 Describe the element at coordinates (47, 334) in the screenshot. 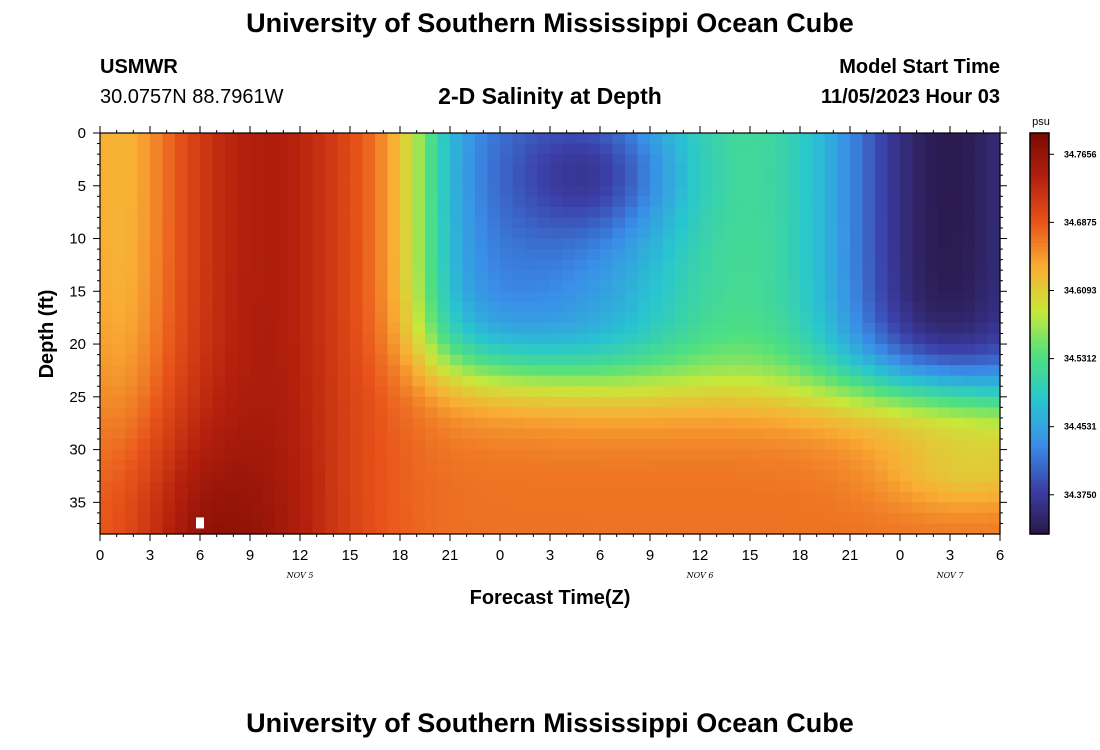

I see `y-axis-label: Depth (ft)` at that location.